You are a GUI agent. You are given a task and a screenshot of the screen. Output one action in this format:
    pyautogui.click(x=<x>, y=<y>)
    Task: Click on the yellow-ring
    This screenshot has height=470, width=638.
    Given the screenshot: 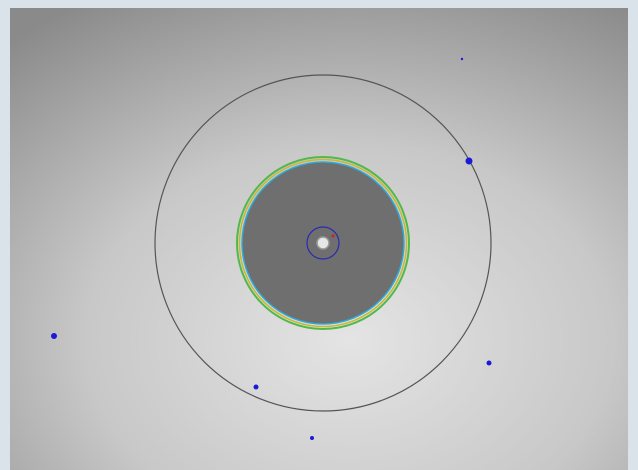 What is the action you would take?
    pyautogui.click(x=323, y=243)
    